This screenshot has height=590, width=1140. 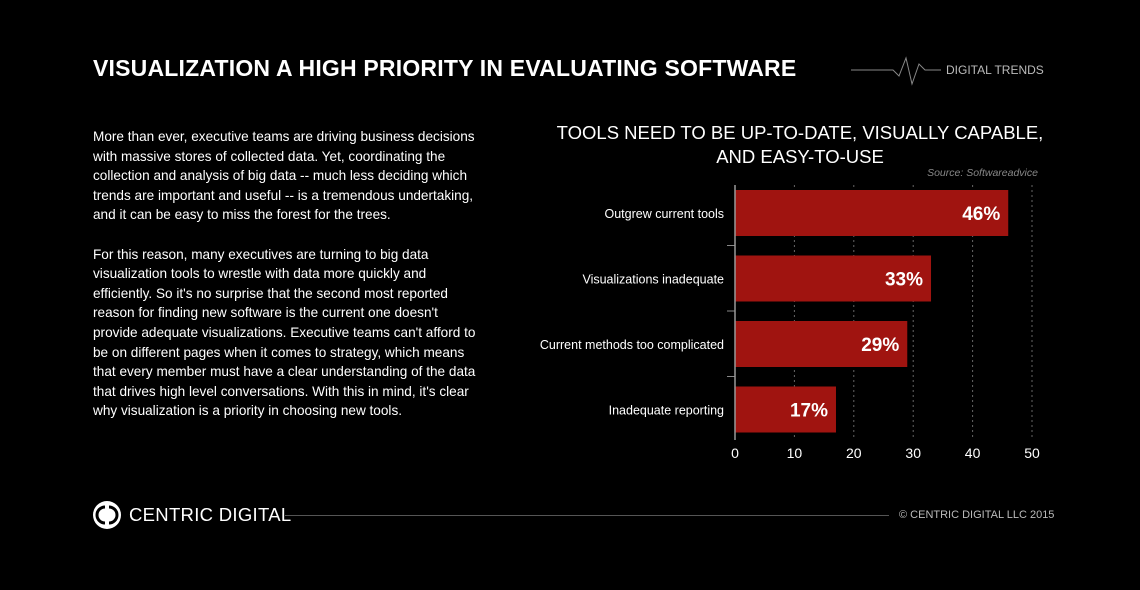 What do you see at coordinates (973, 453) in the screenshot?
I see `x-tick-label: 40` at bounding box center [973, 453].